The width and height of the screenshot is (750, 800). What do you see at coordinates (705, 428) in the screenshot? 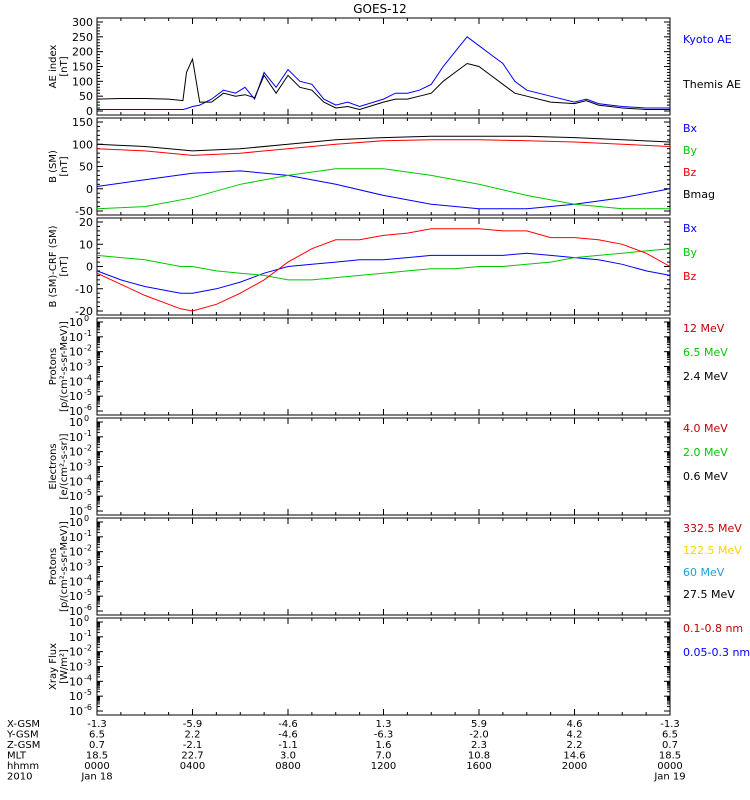
I see `legend-entry: 4.0 MeV` at bounding box center [705, 428].